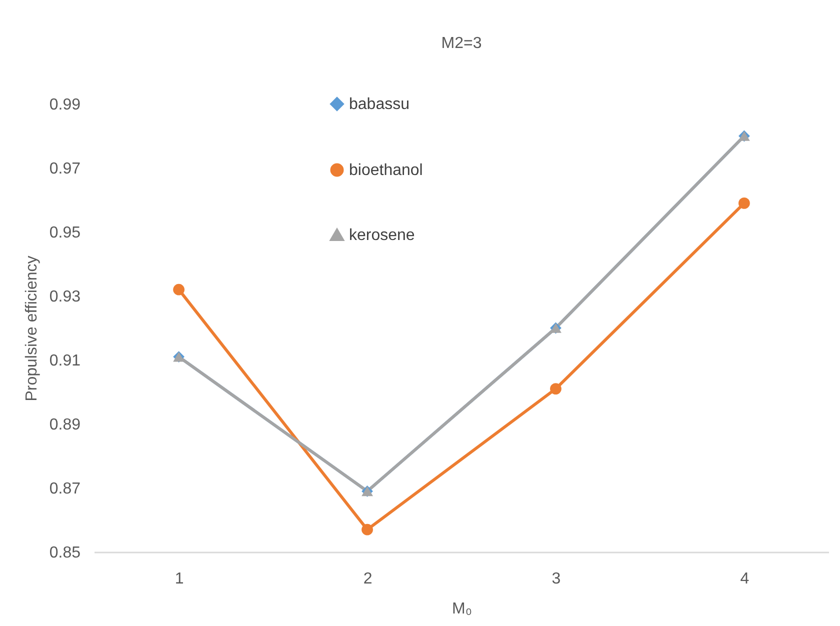 This screenshot has height=626, width=840. Describe the element at coordinates (65, 489) in the screenshot. I see `y-tick-label: 0.87` at that location.